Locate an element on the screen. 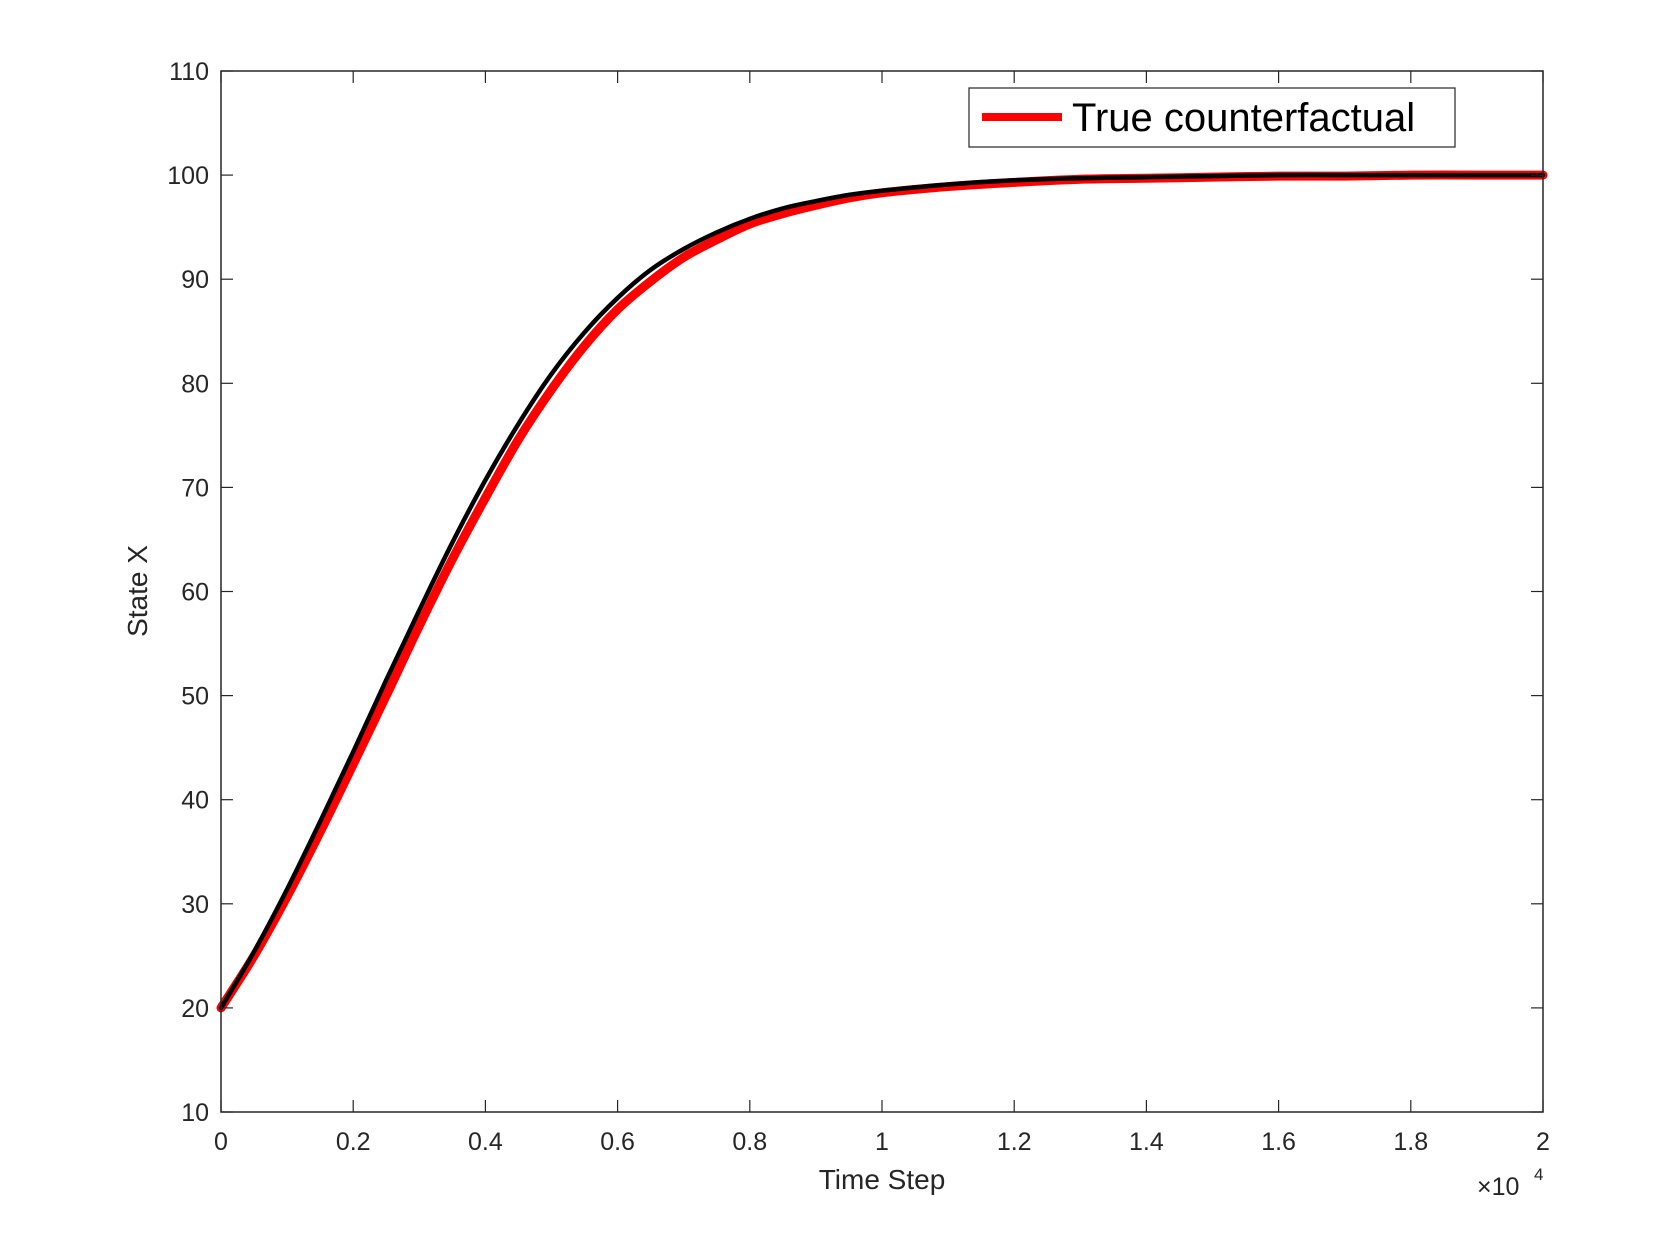  x-exponent-label: ×10 is located at coordinates (1498, 1187).